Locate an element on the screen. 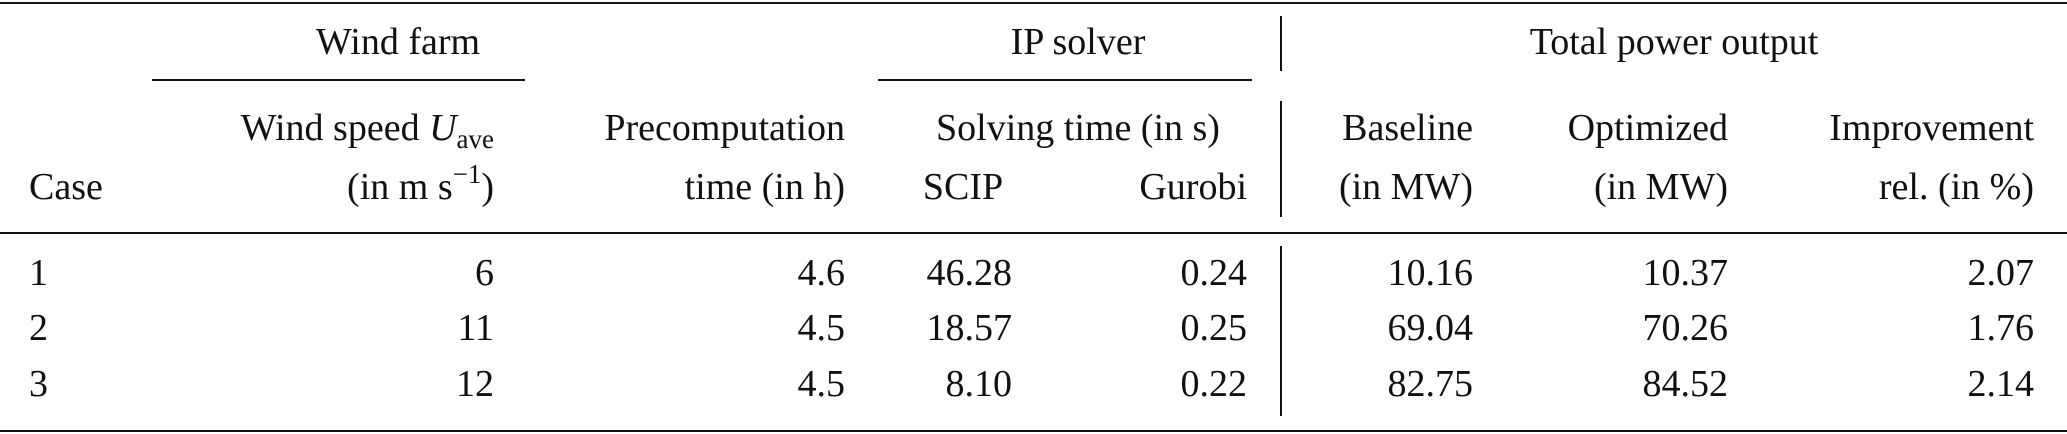 The image size is (2067, 434). table-cell: 84.52 is located at coordinates (1686, 384).